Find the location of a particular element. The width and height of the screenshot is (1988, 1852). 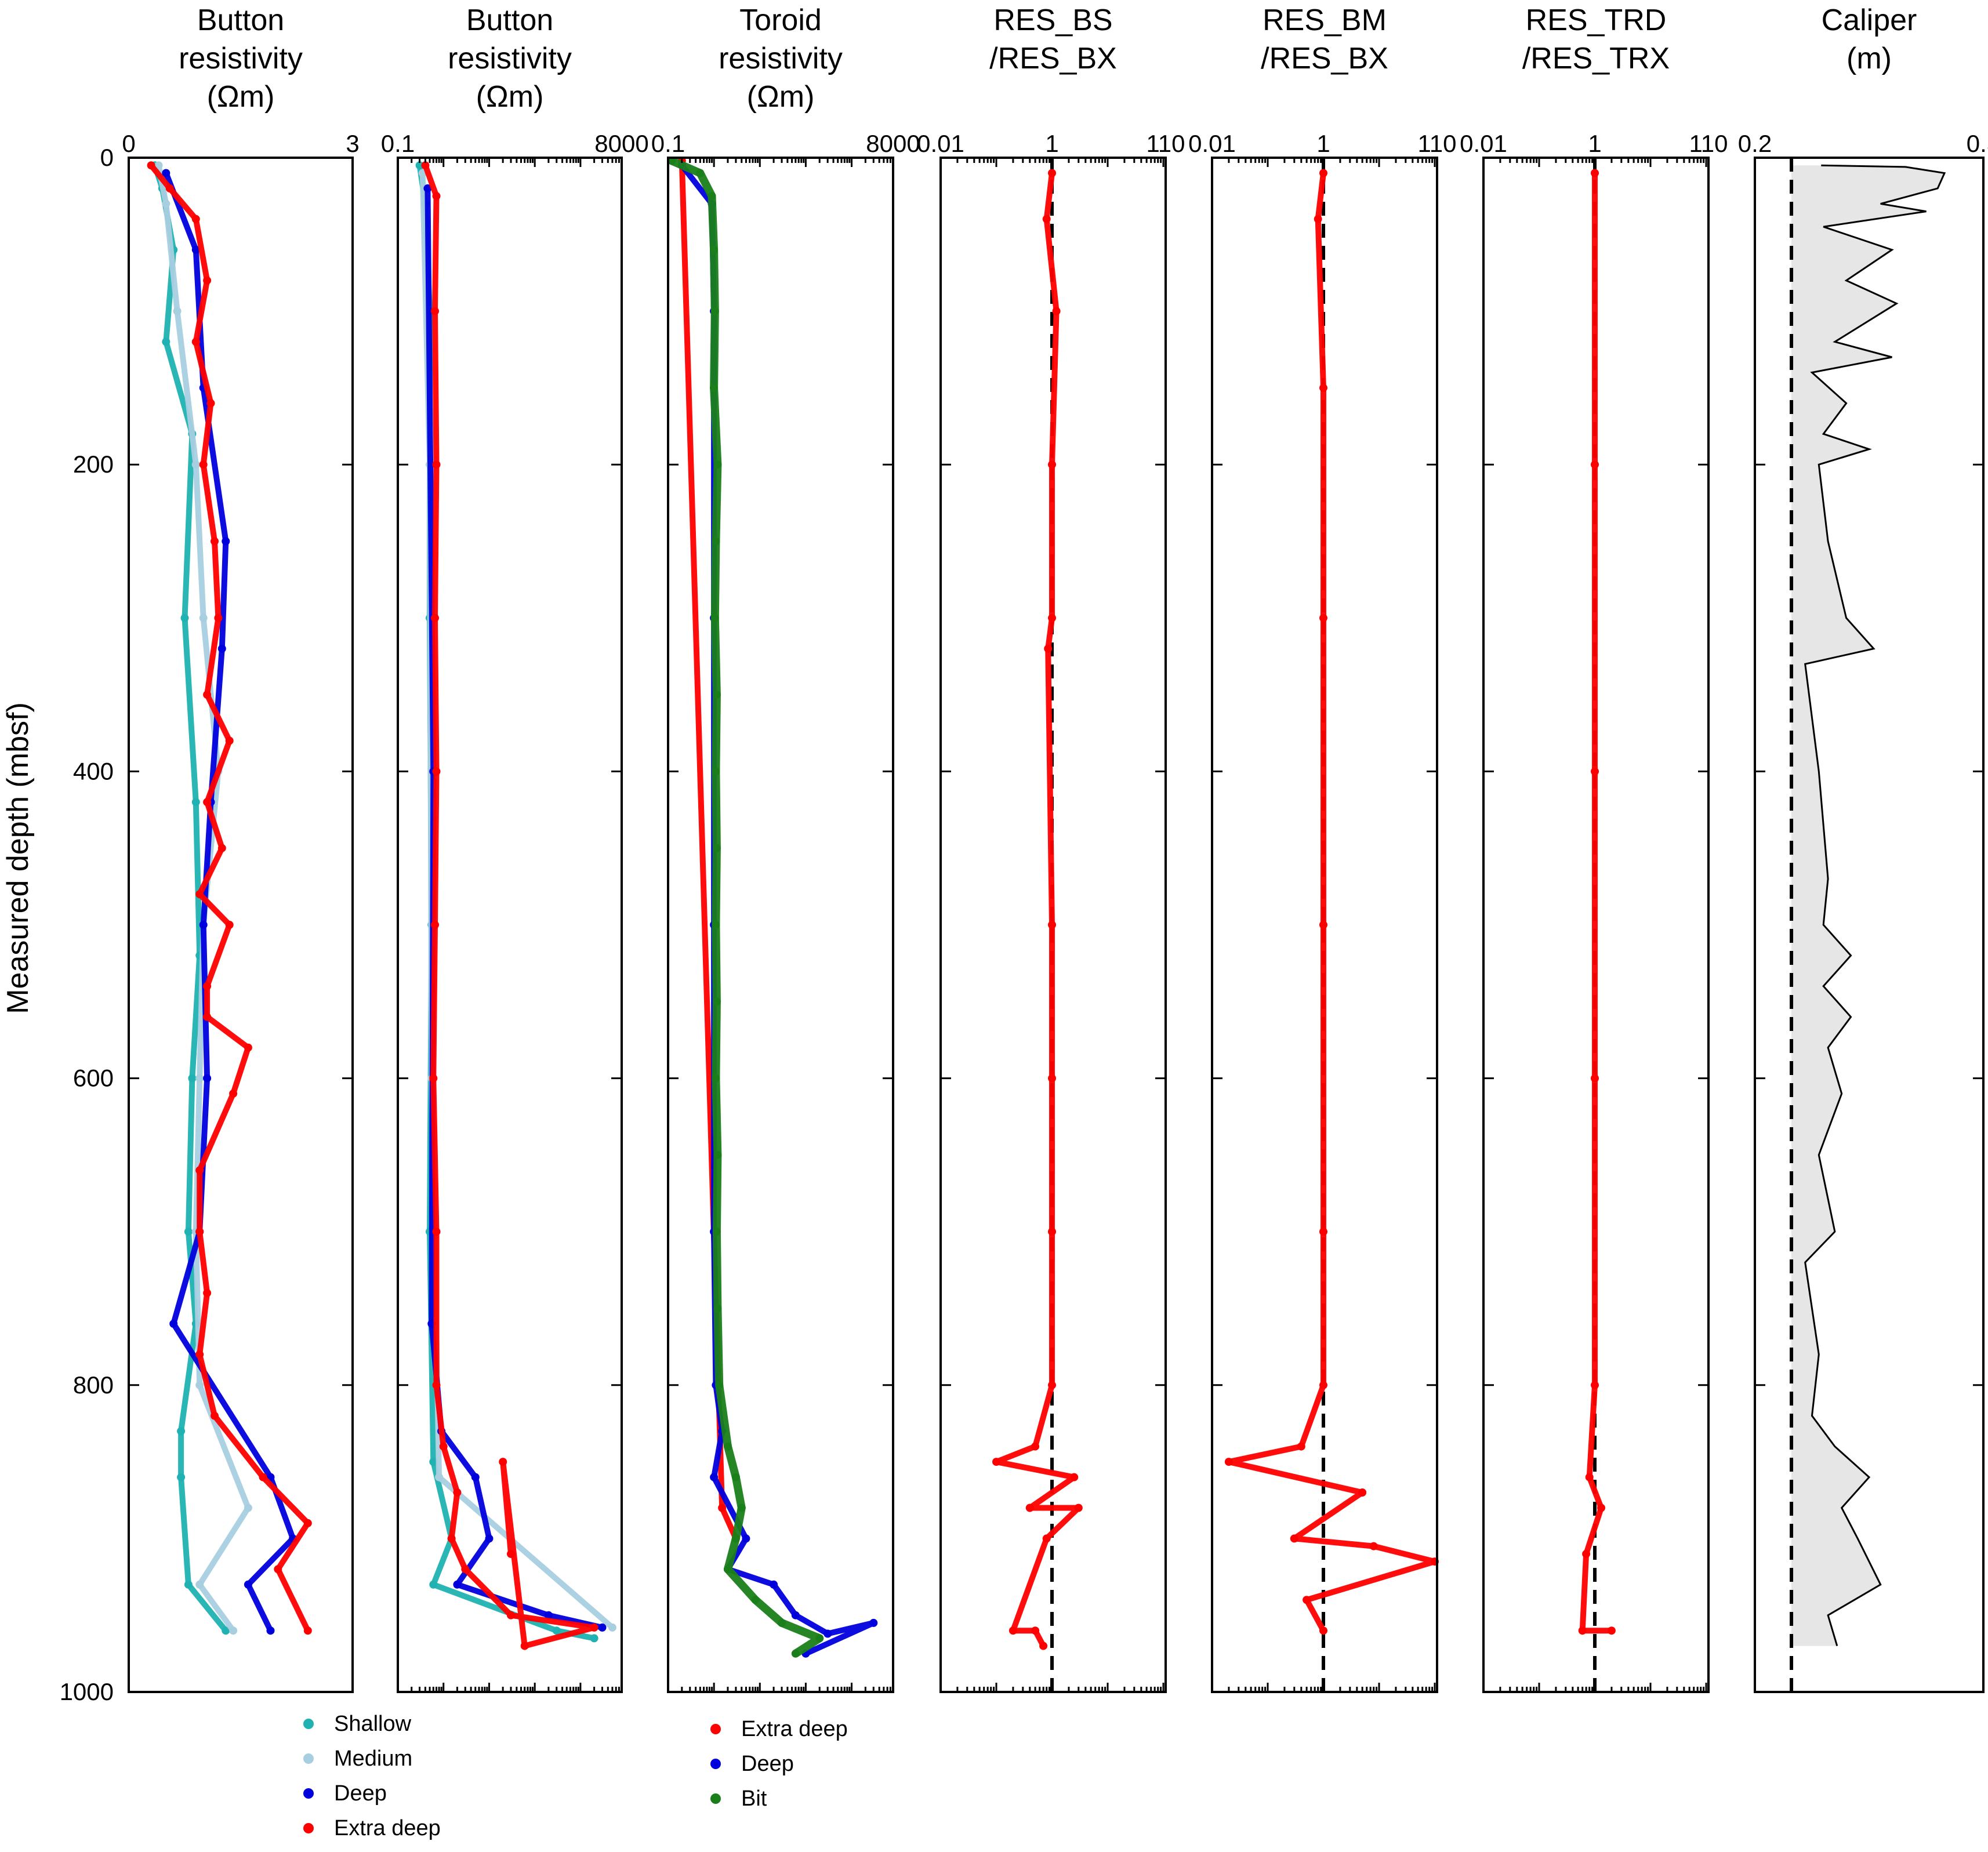

legend-label: Medium is located at coordinates (373, 1758).